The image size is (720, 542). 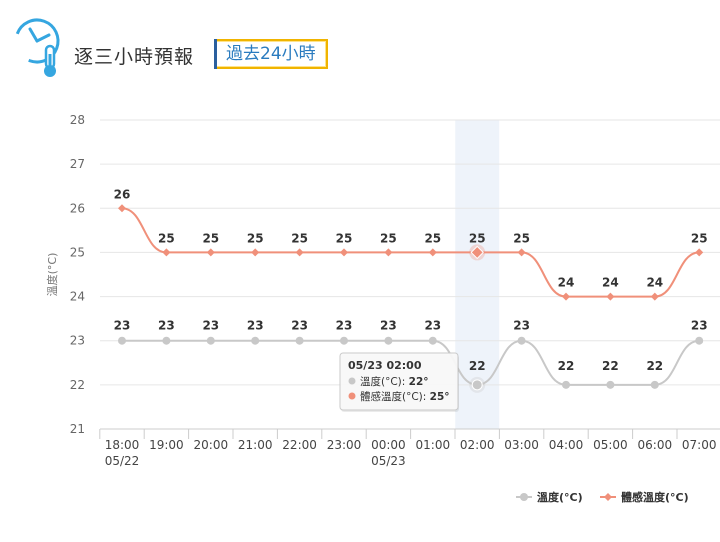 I want to click on x-tick-label: 21:00, so click(x=255, y=445).